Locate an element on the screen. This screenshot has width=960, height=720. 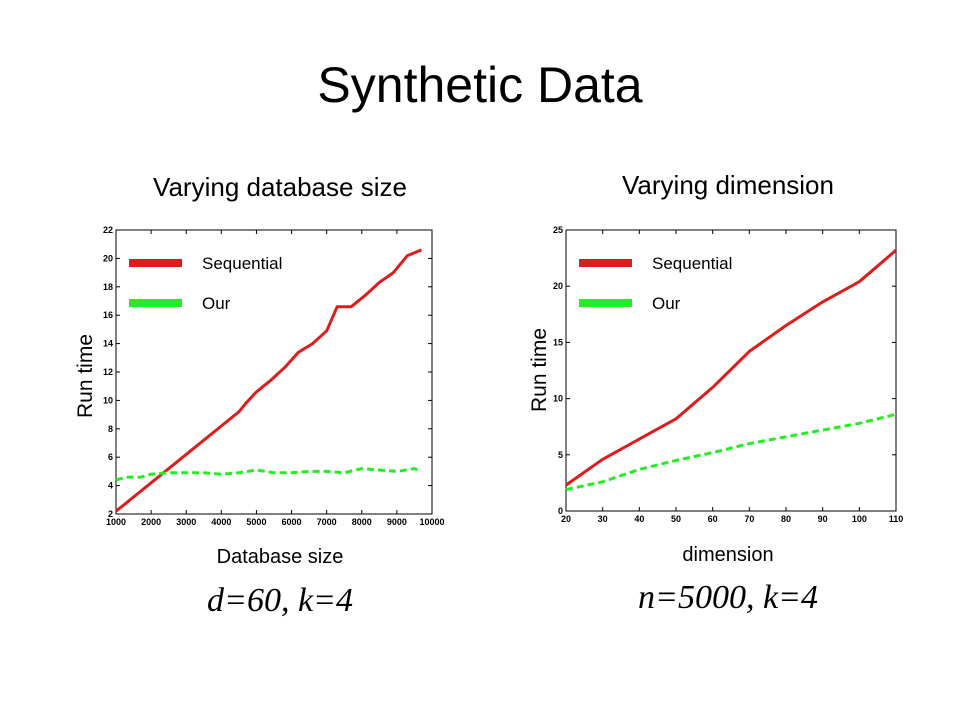
y-tick-label: 12 is located at coordinates (108, 372).